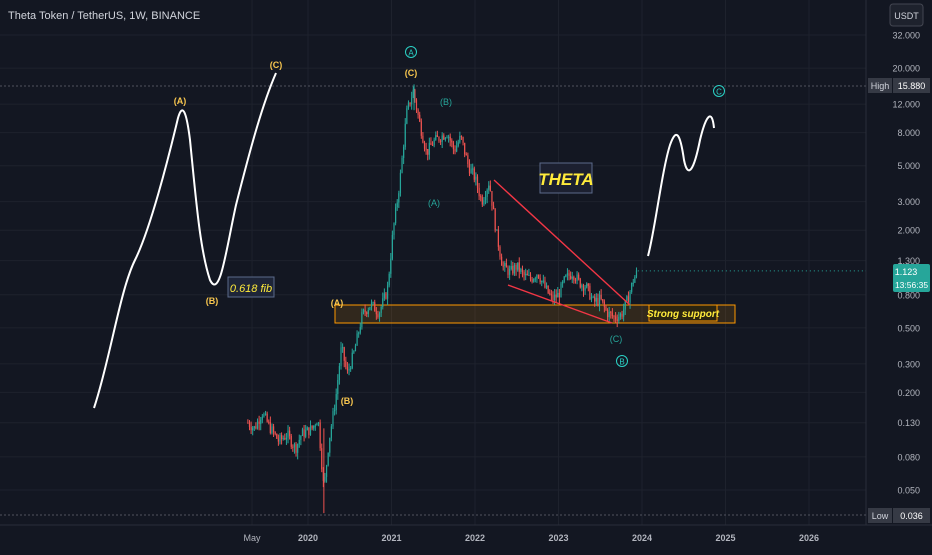 Image resolution: width=932 pixels, height=555 pixels. I want to click on circle-C-marker: C, so click(719, 91).